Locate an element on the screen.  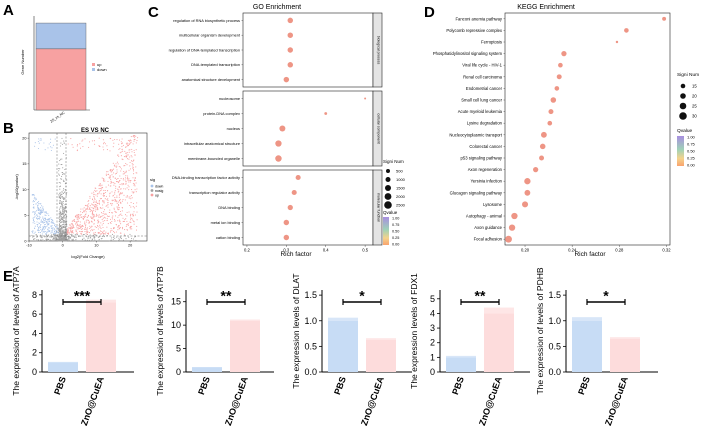
panel-d-term-label: Axon guidance is located at coordinates (488, 227).